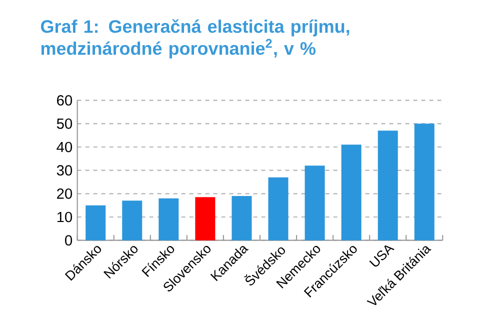 The image size is (480, 323). Describe the element at coordinates (64, 193) in the screenshot. I see `y-tick-label: 20` at that location.